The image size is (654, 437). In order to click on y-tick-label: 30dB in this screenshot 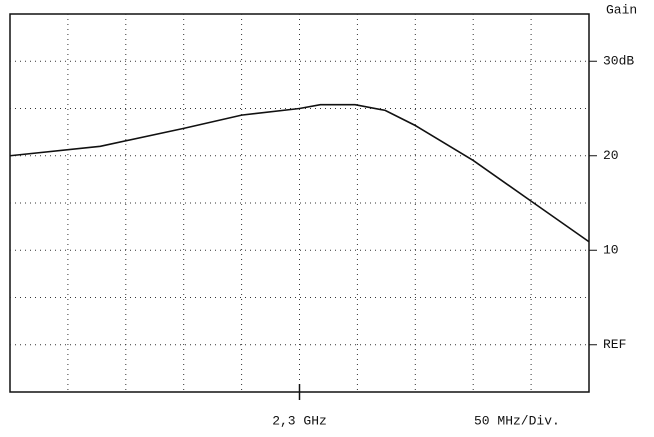, I will do `click(618, 61)`.